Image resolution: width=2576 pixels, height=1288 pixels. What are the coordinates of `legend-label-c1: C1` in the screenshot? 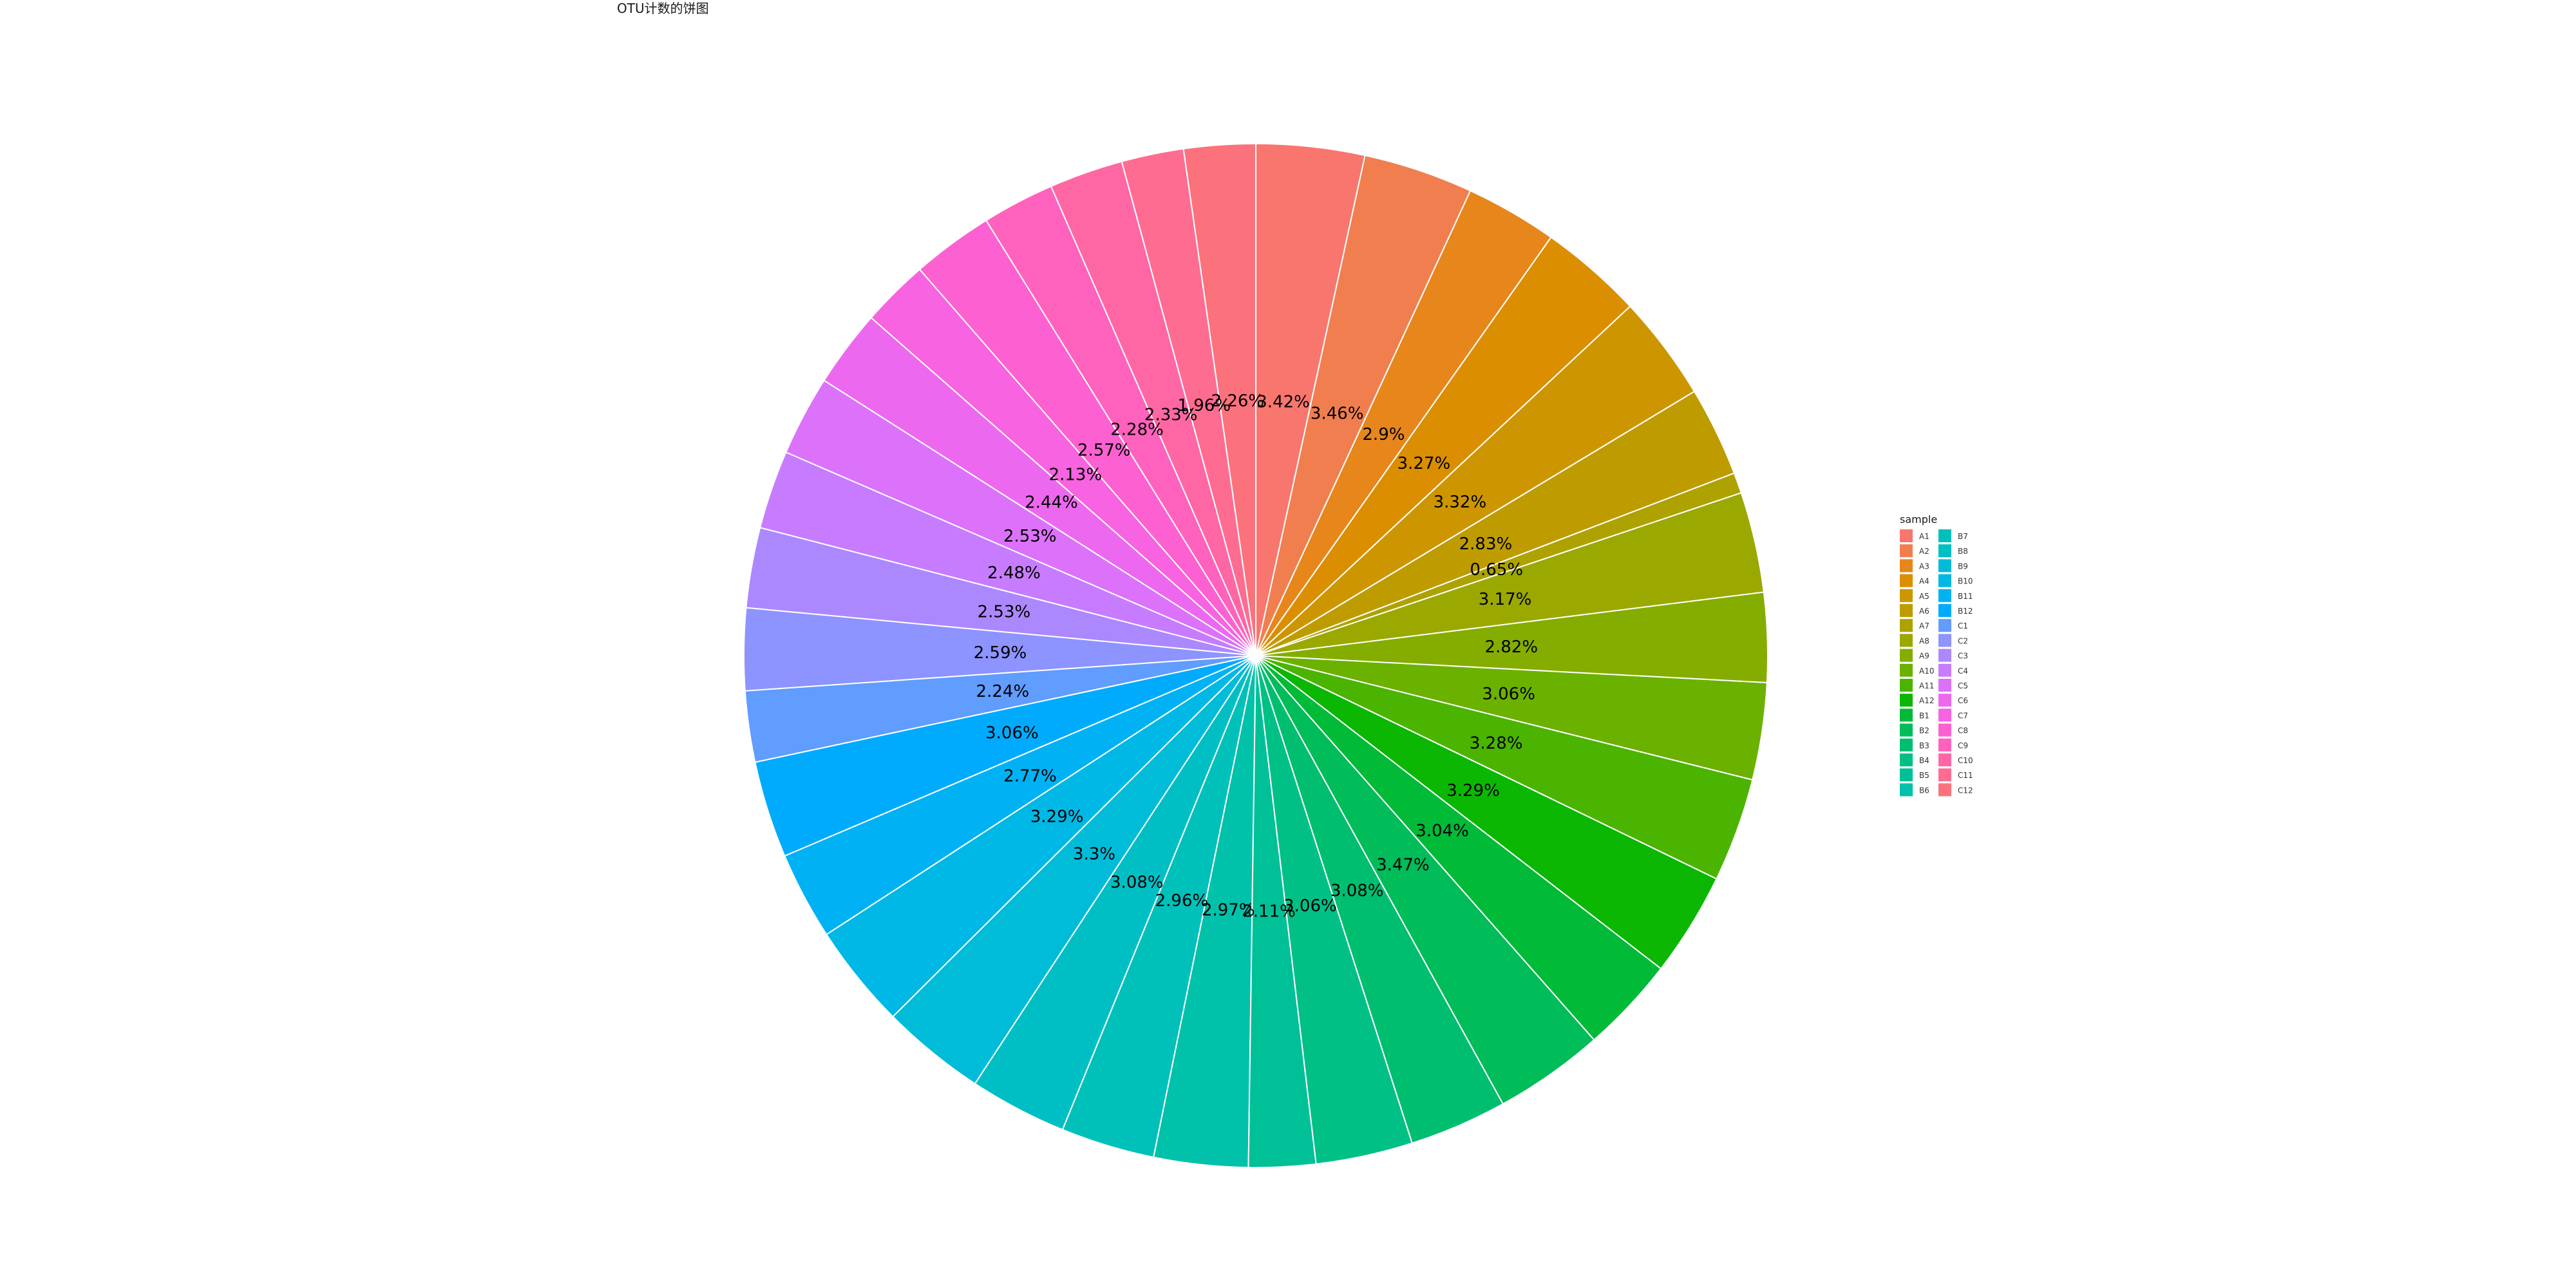 It's located at (1963, 625).